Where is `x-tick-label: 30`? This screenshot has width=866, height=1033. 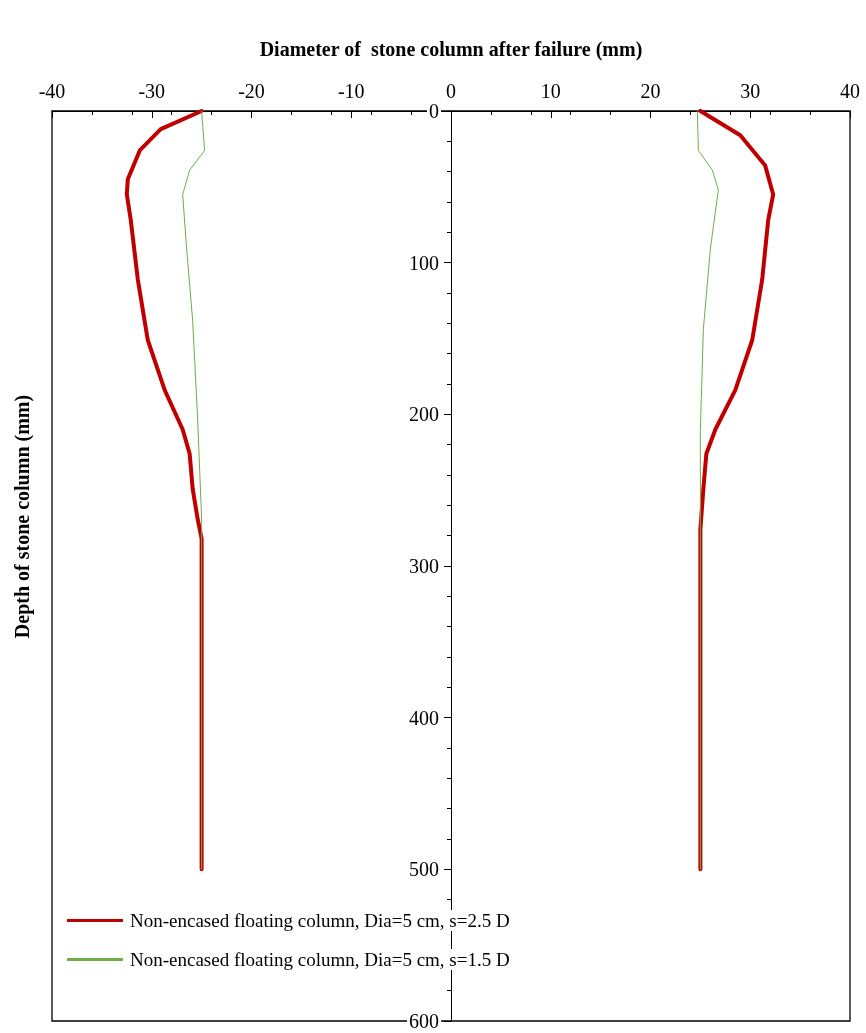 x-tick-label: 30 is located at coordinates (750, 91).